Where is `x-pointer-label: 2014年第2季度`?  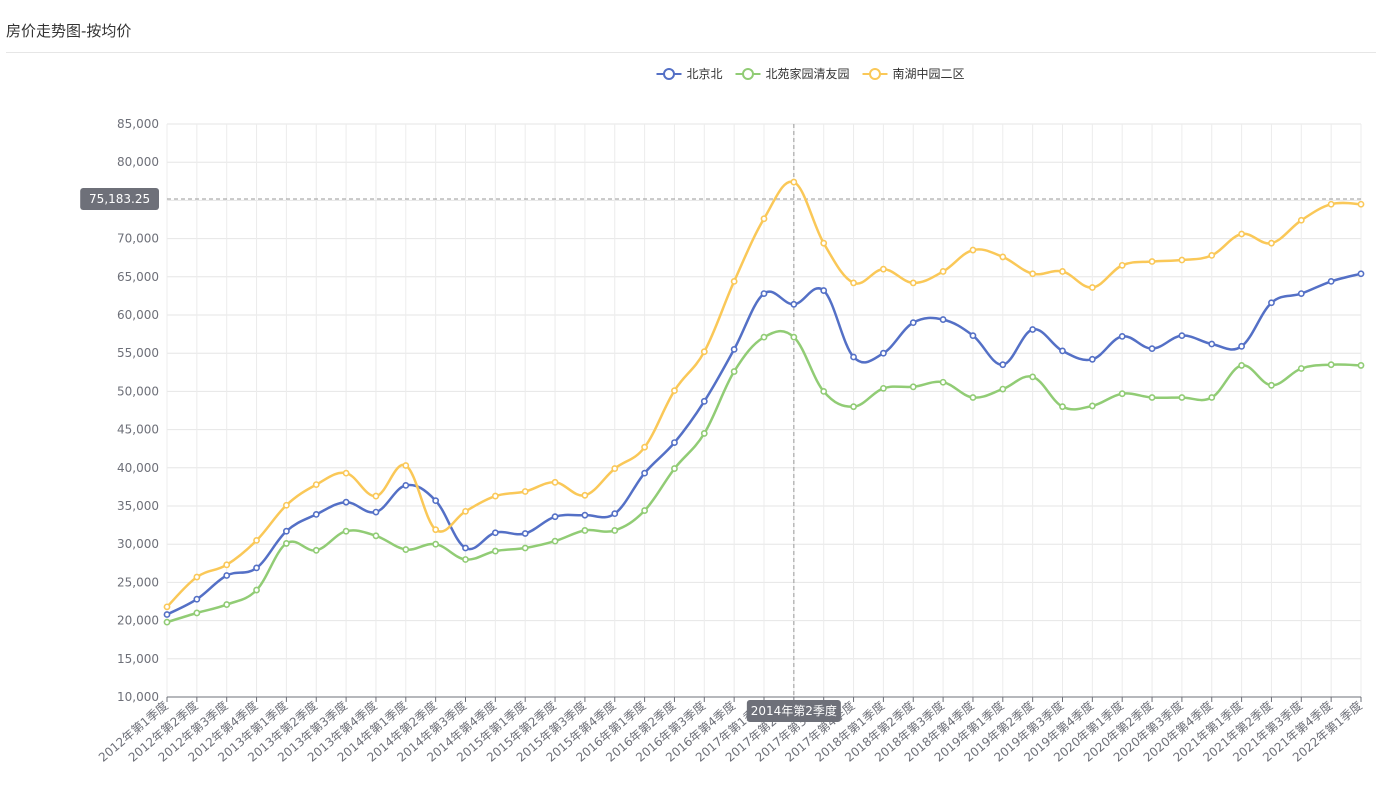
x-pointer-label: 2014年第2季度 is located at coordinates (794, 710).